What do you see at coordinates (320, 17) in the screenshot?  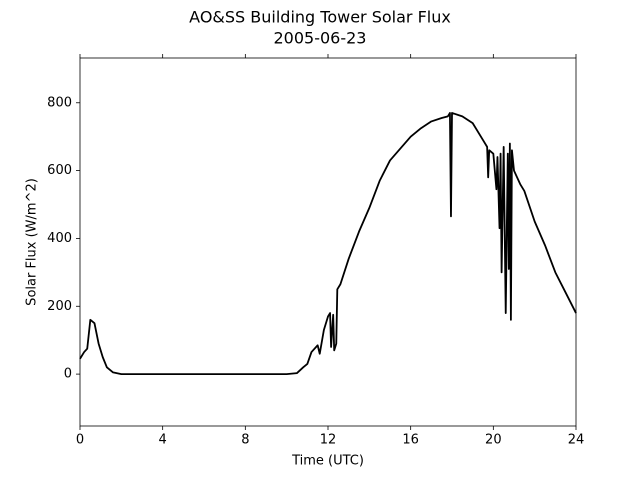 I see `chart-title: AO&SS Building Tower Solar Flux` at bounding box center [320, 17].